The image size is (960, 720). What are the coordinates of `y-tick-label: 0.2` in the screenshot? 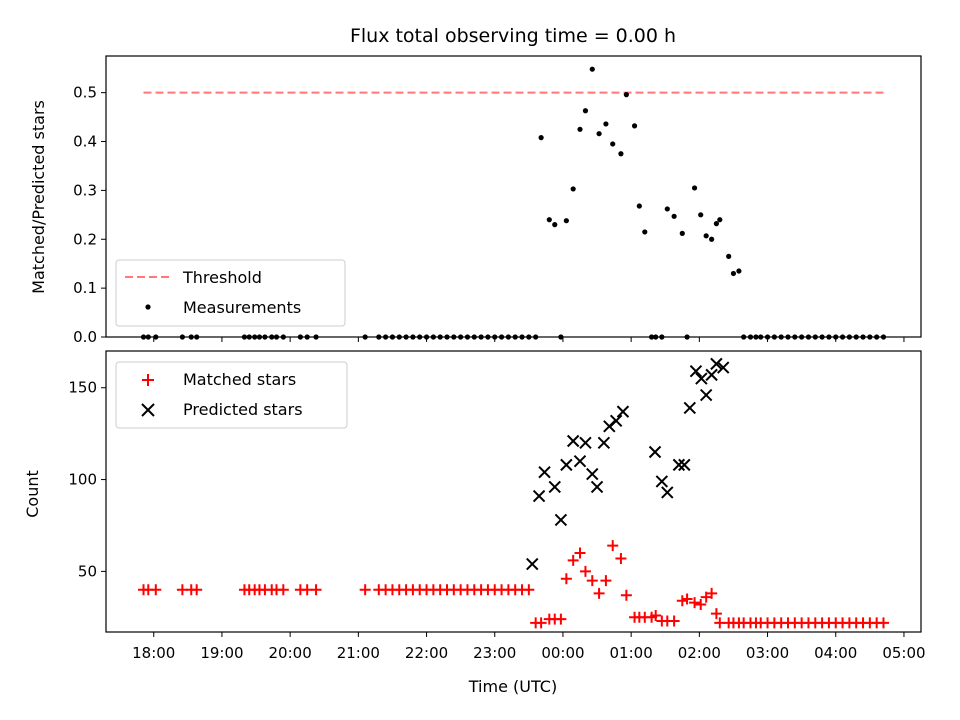 It's located at (85, 239).